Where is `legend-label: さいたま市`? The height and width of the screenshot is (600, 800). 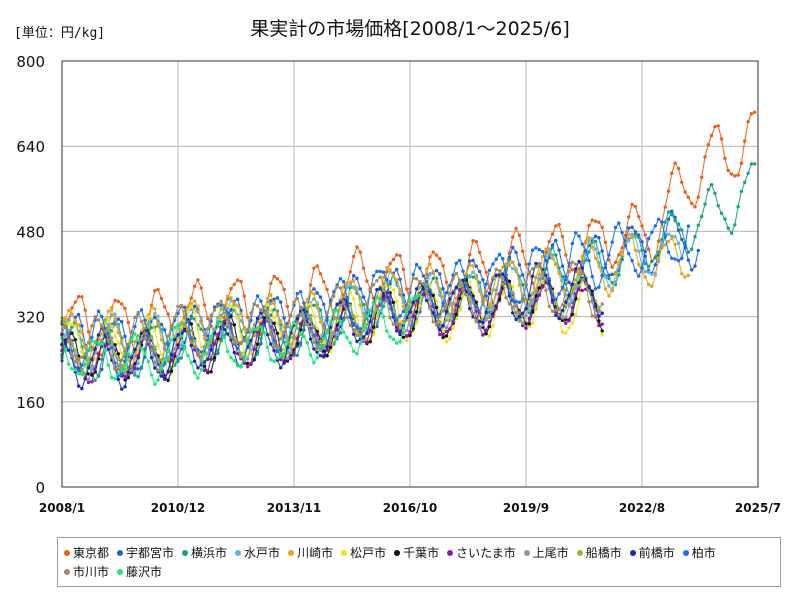
legend-label: さいたま市 is located at coordinates (486, 553).